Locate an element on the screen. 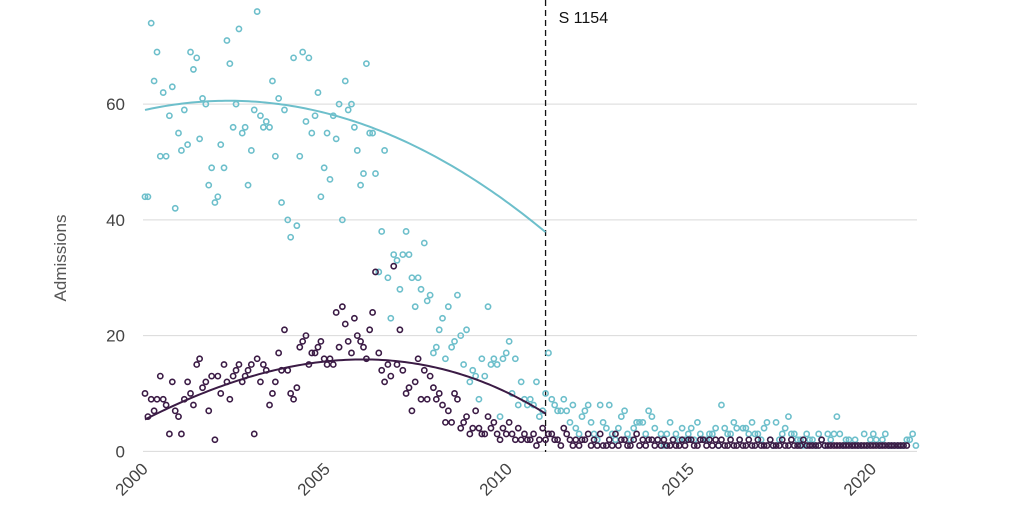 This screenshot has width=1024, height=512. x-tick-label: 2000 is located at coordinates (132, 479).